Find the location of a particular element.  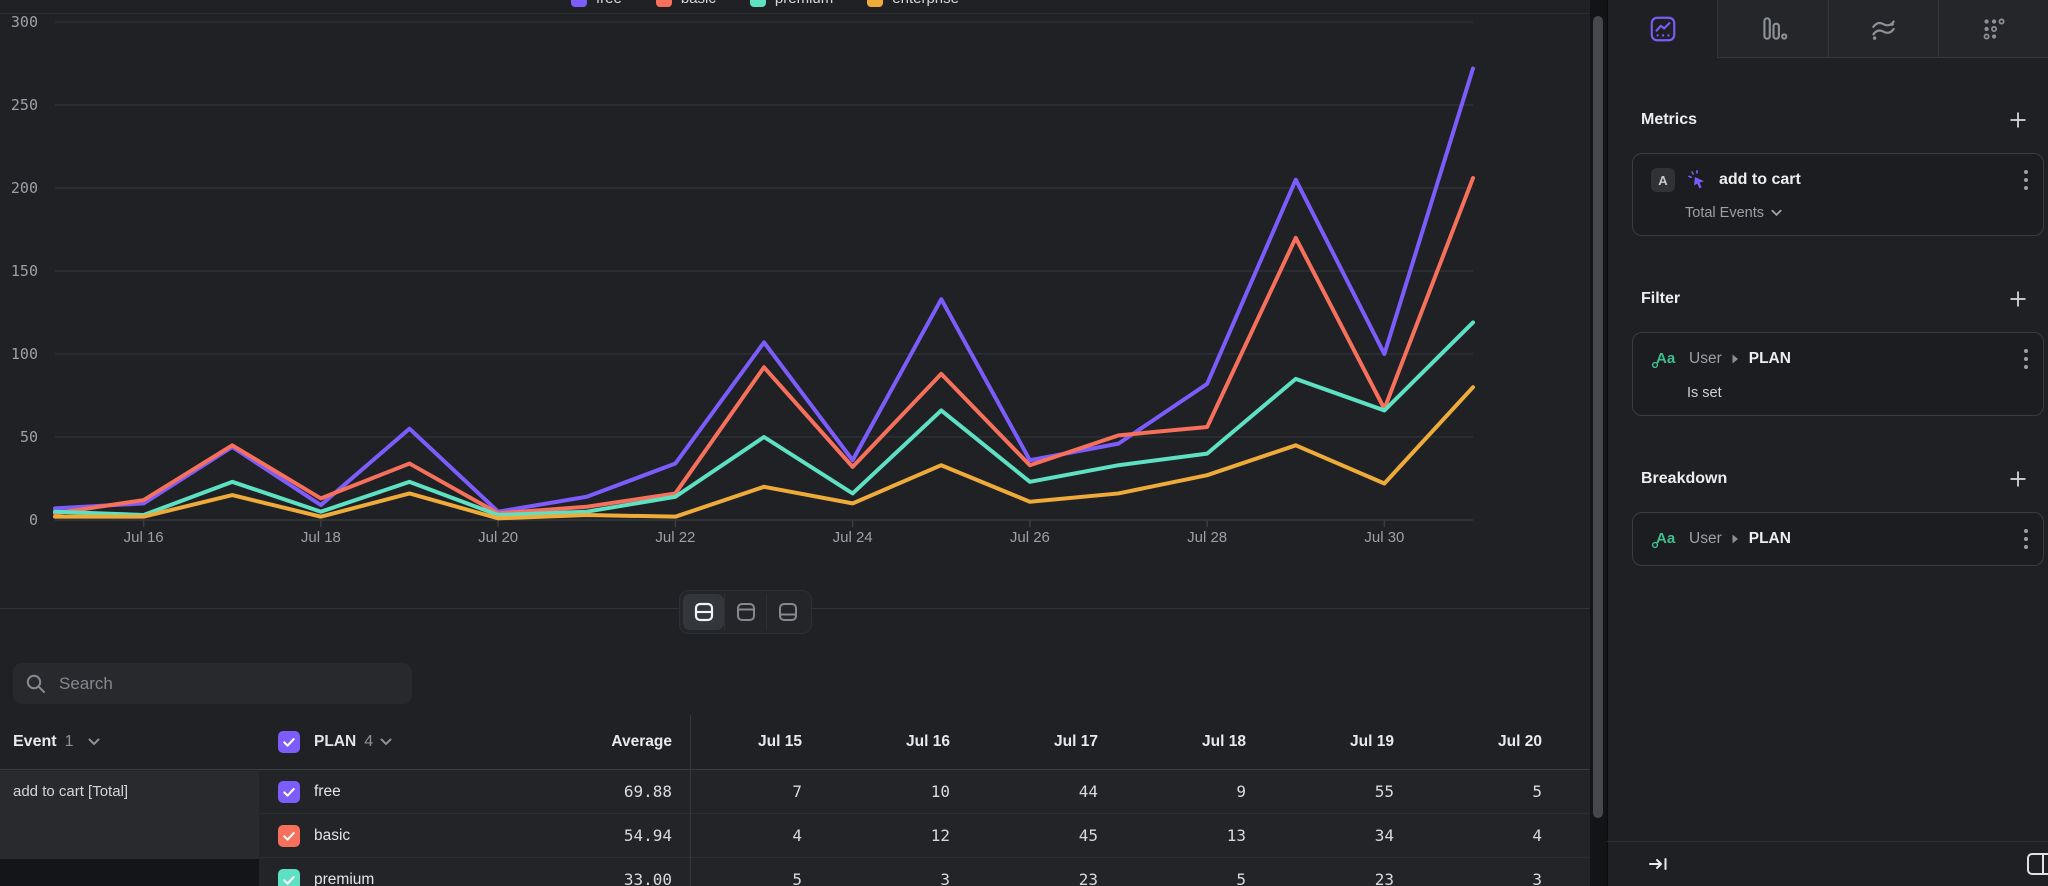

tab-stream-chart is located at coordinates (1882, 29).